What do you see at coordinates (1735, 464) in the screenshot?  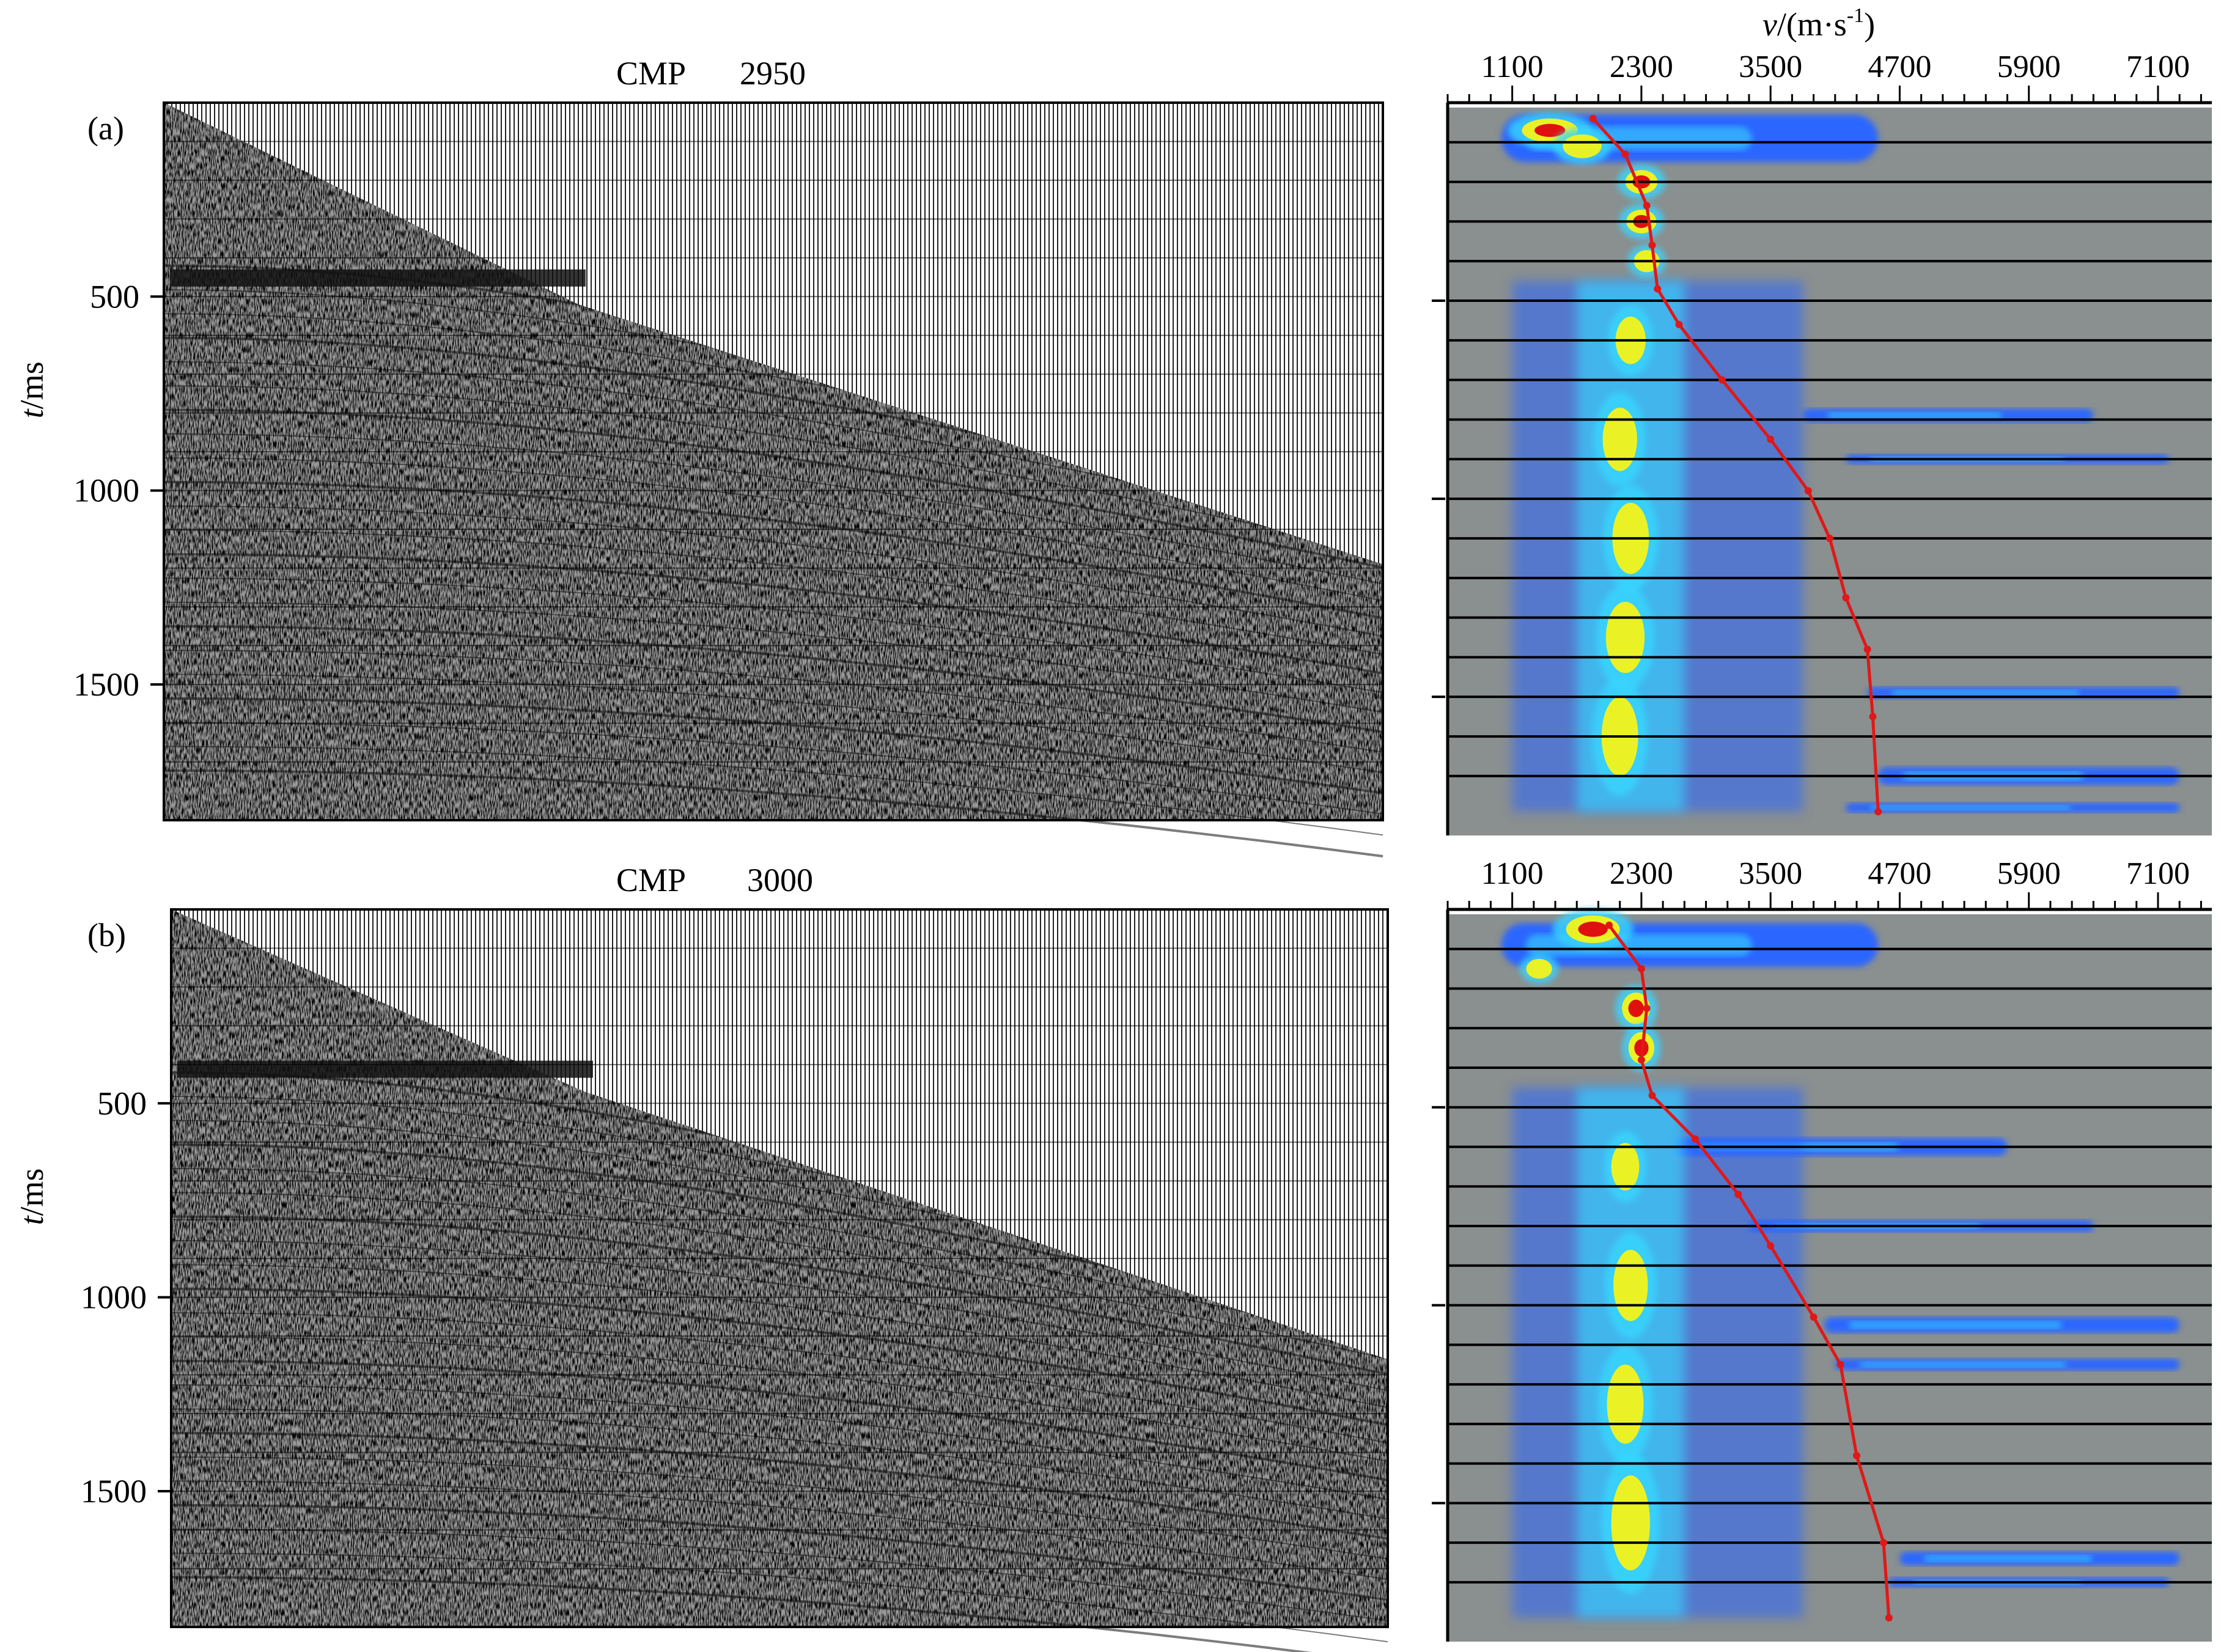 I see `picked-velocity-curve` at bounding box center [1735, 464].